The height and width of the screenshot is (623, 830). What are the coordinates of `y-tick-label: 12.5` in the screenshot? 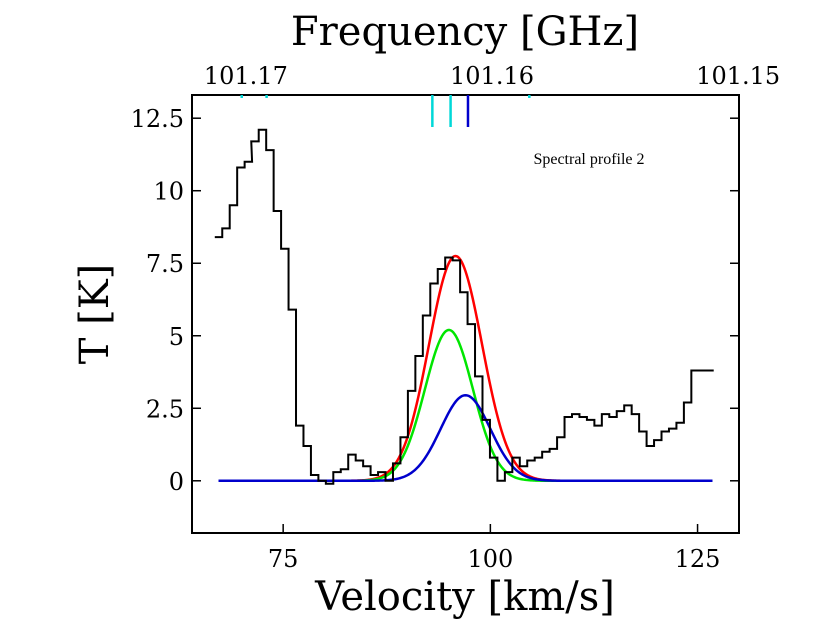 It's located at (157, 119).